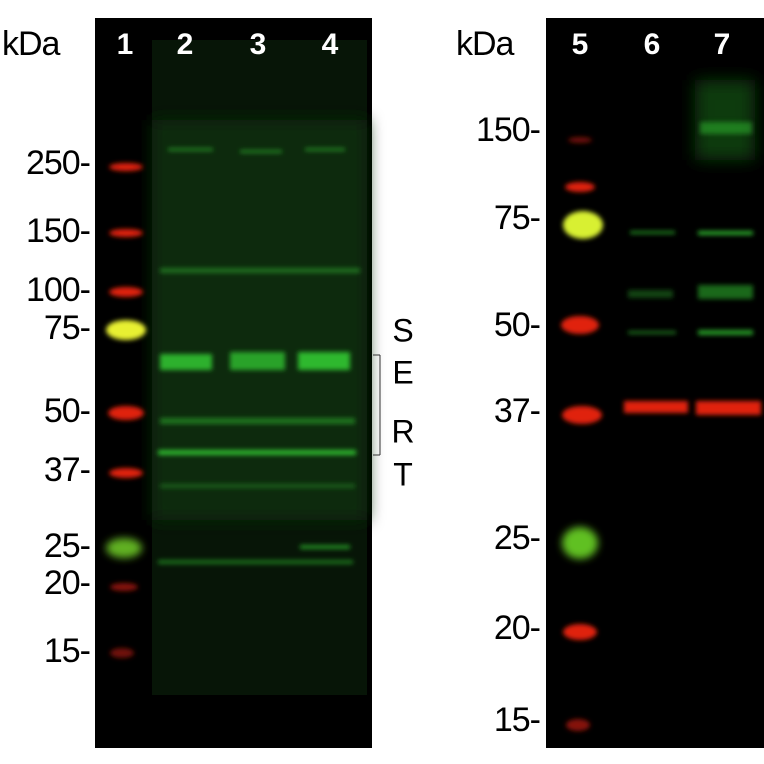 This screenshot has height=764, width=764. What do you see at coordinates (258, 44) in the screenshot?
I see `lane-number: 3` at bounding box center [258, 44].